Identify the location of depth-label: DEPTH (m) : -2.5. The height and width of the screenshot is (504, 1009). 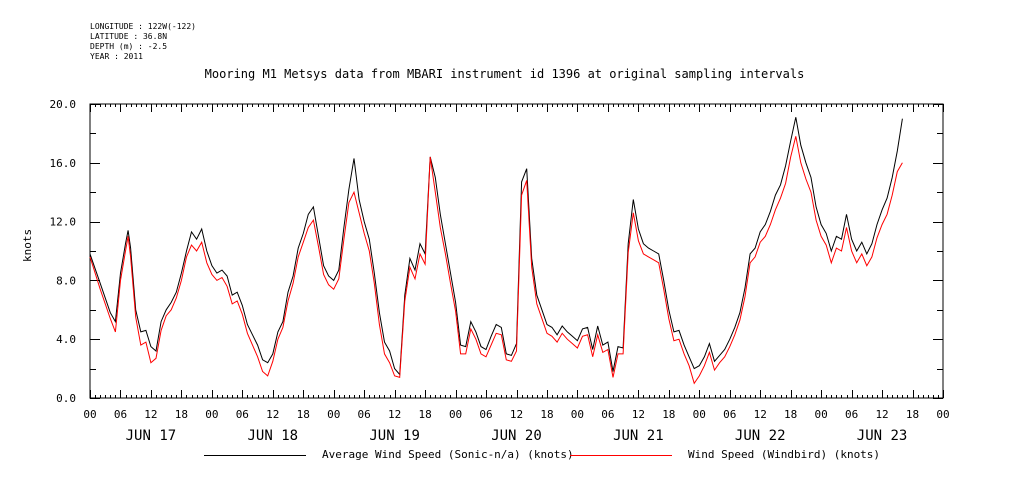
(129, 46).